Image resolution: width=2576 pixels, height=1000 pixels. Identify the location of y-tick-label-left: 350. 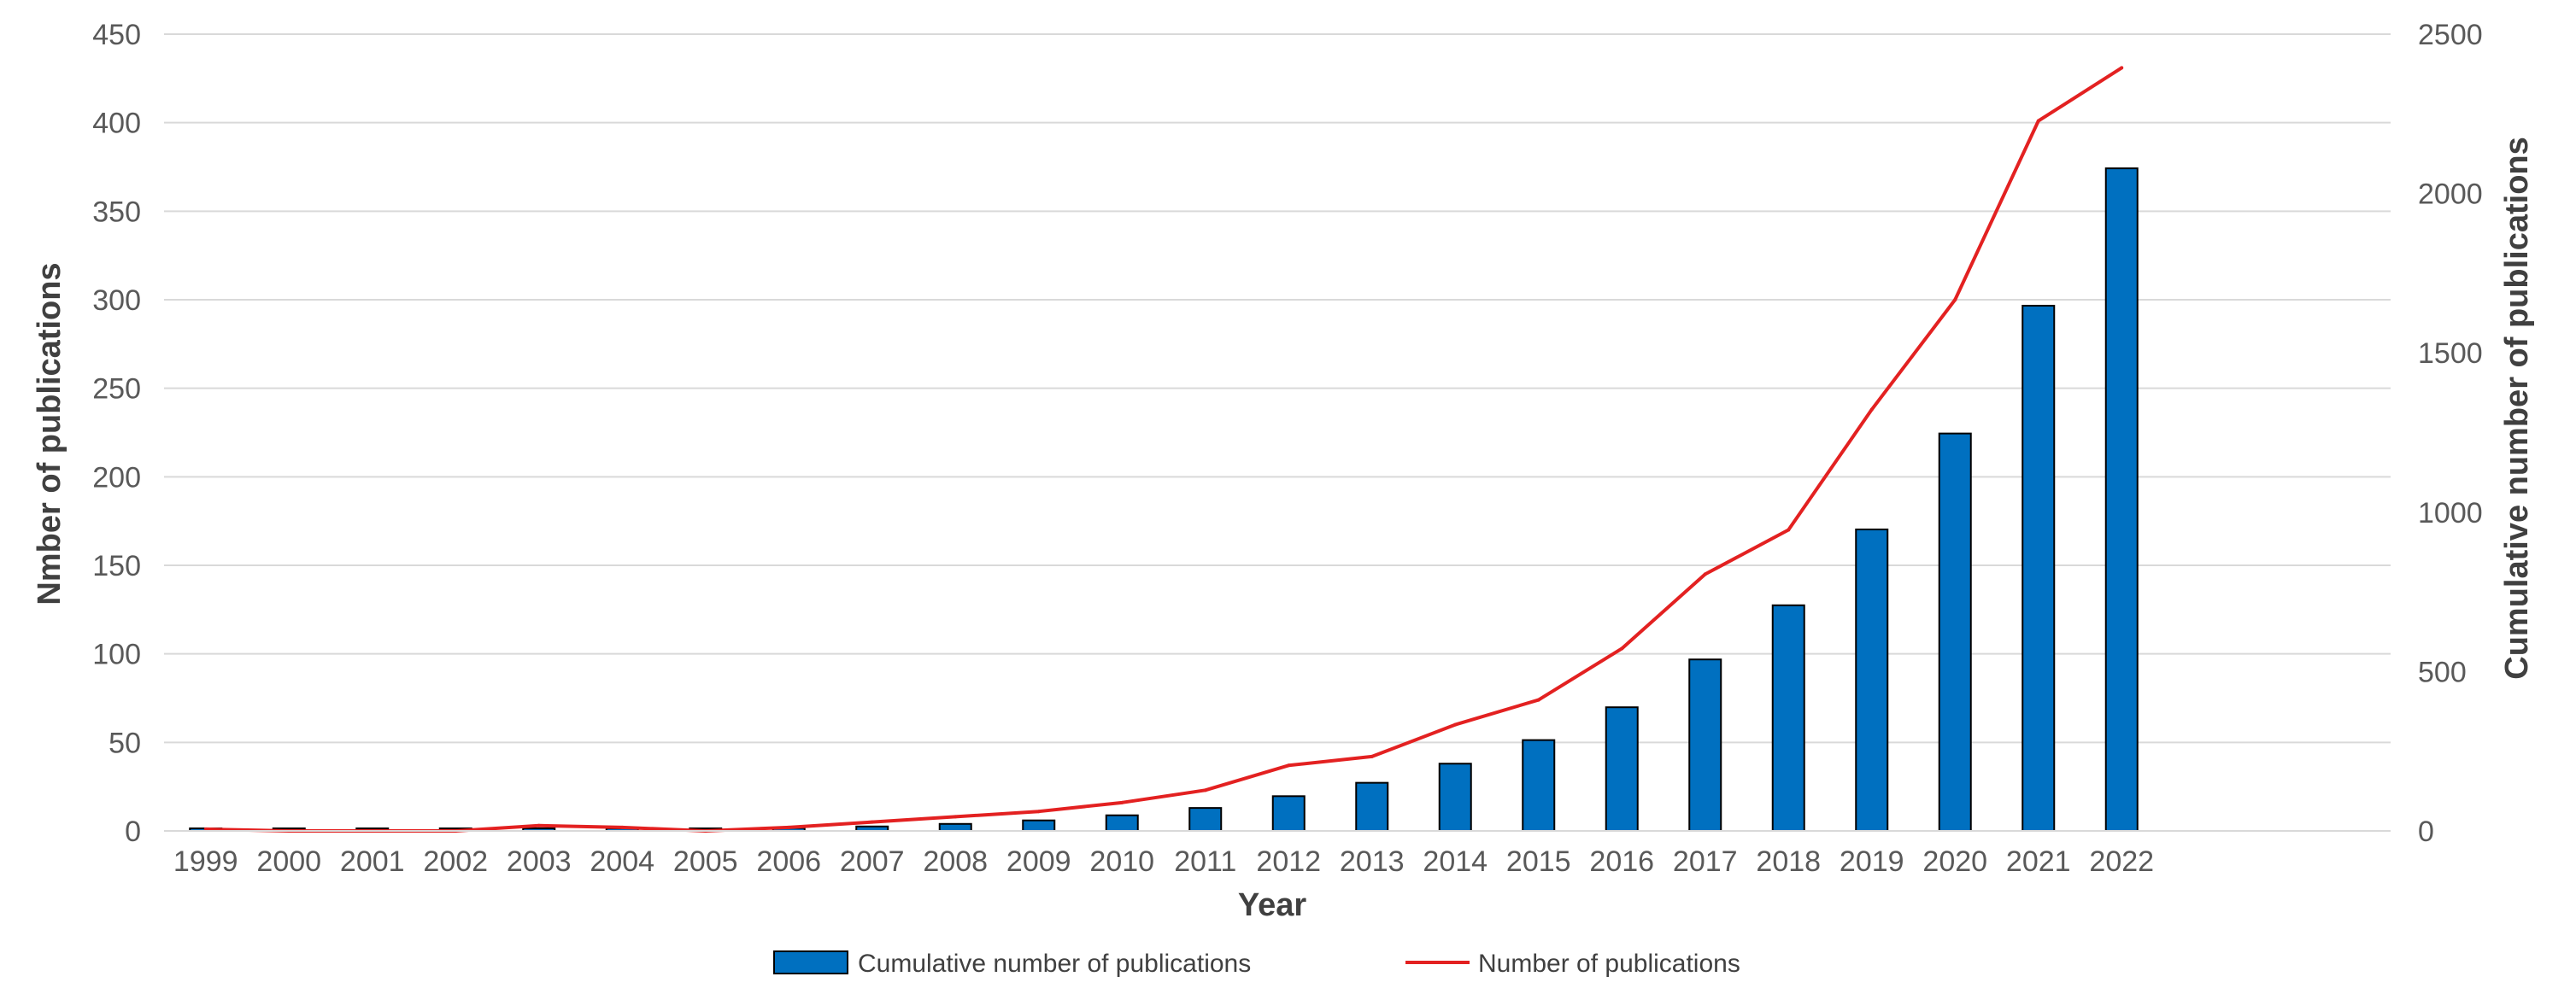
(117, 212).